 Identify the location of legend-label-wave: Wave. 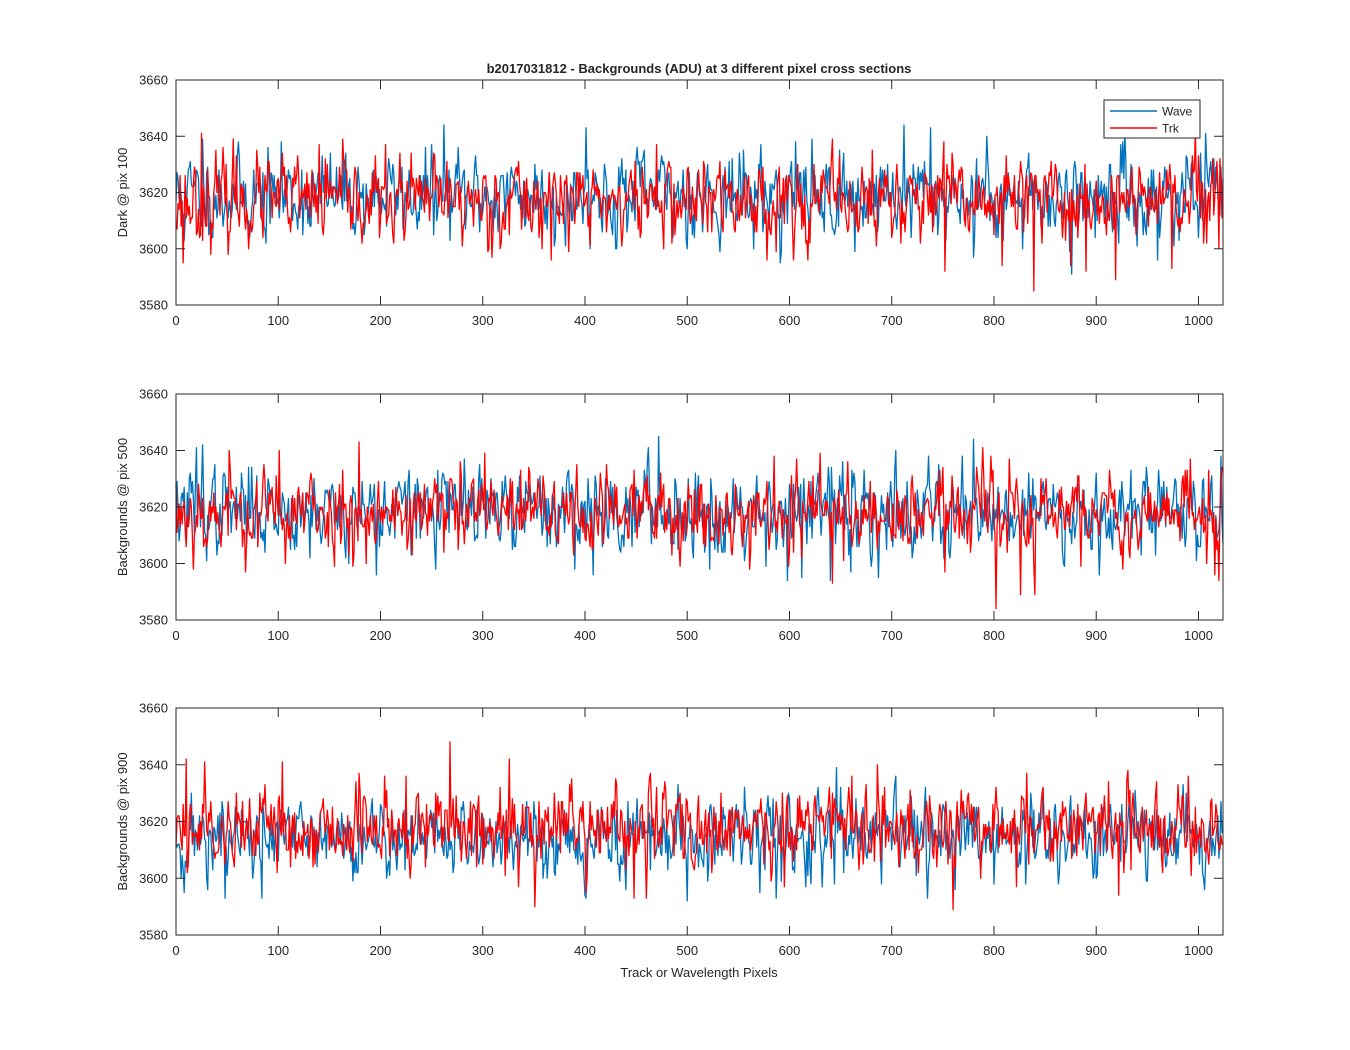
(1177, 112).